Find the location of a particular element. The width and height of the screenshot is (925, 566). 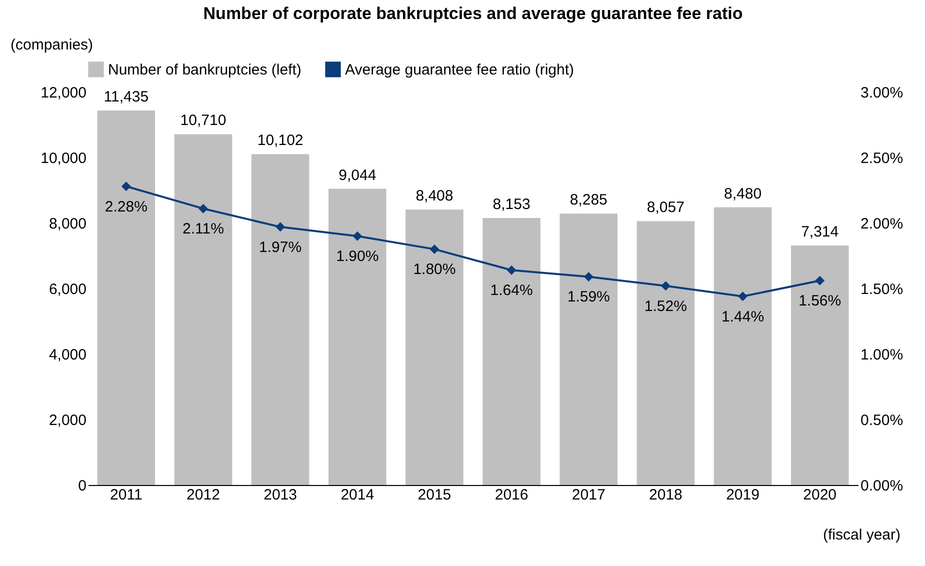

data-label: 11,435 is located at coordinates (126, 97).